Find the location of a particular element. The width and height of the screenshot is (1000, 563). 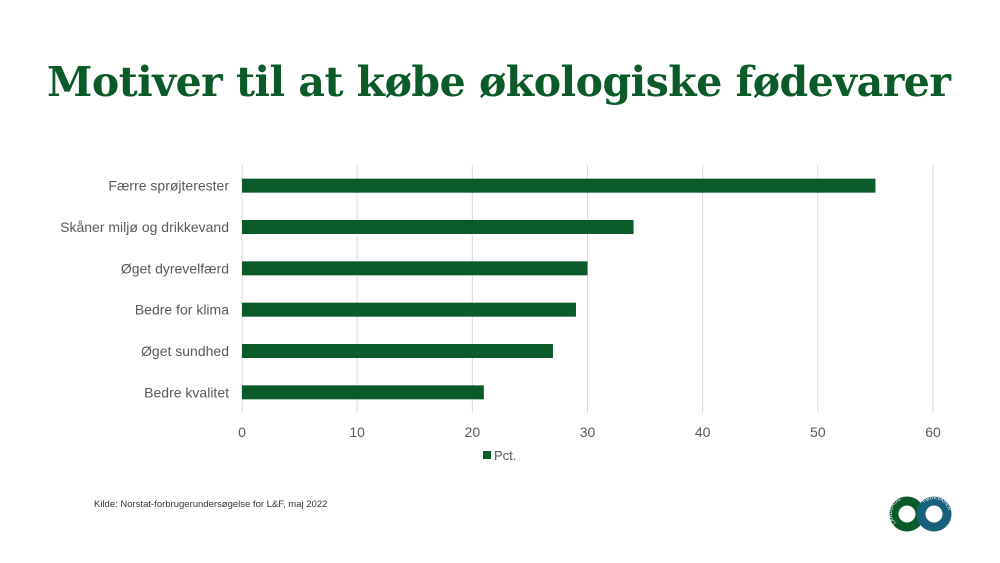

landbrug-foedevarer-logo: LANDBRUG FØDEVARER is located at coordinates (920, 513).